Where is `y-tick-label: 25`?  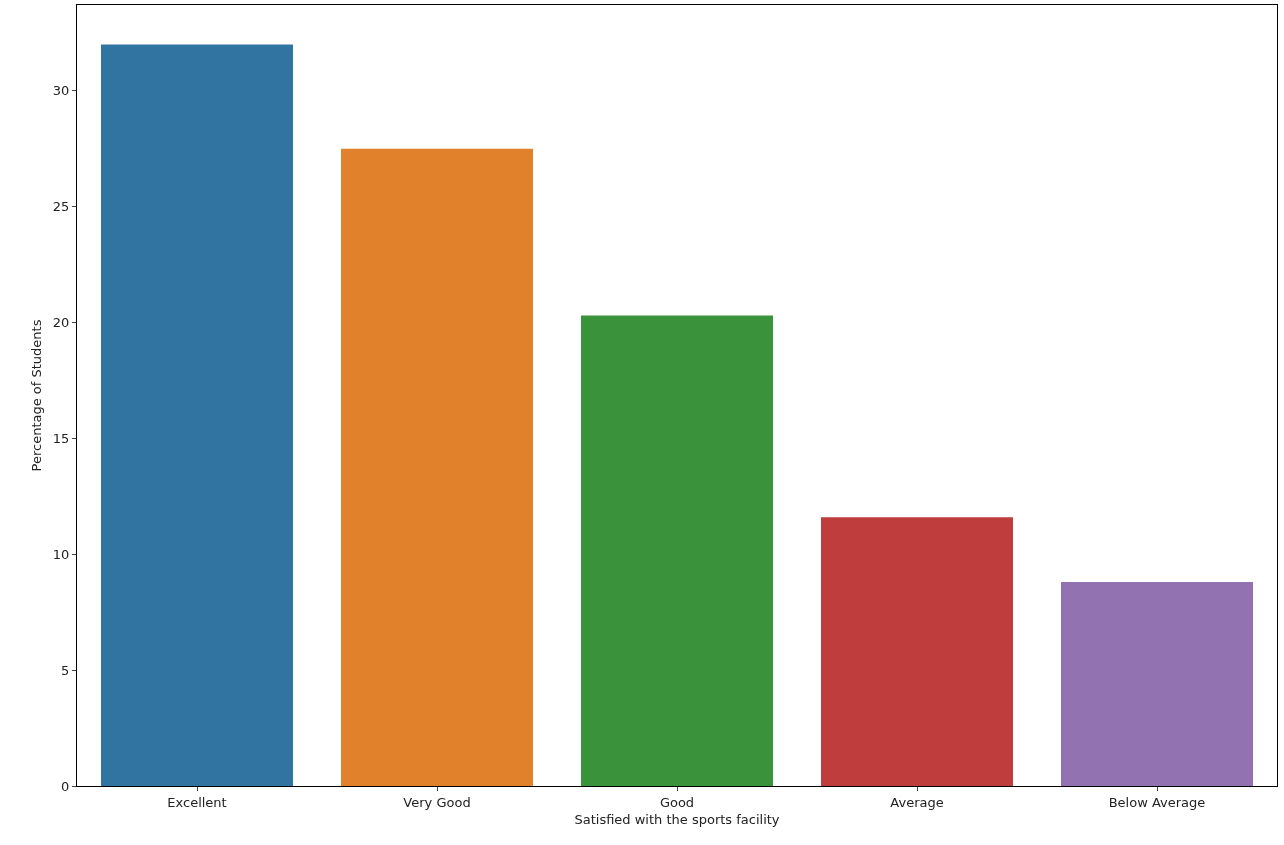
y-tick-label: 25 is located at coordinates (61, 207).